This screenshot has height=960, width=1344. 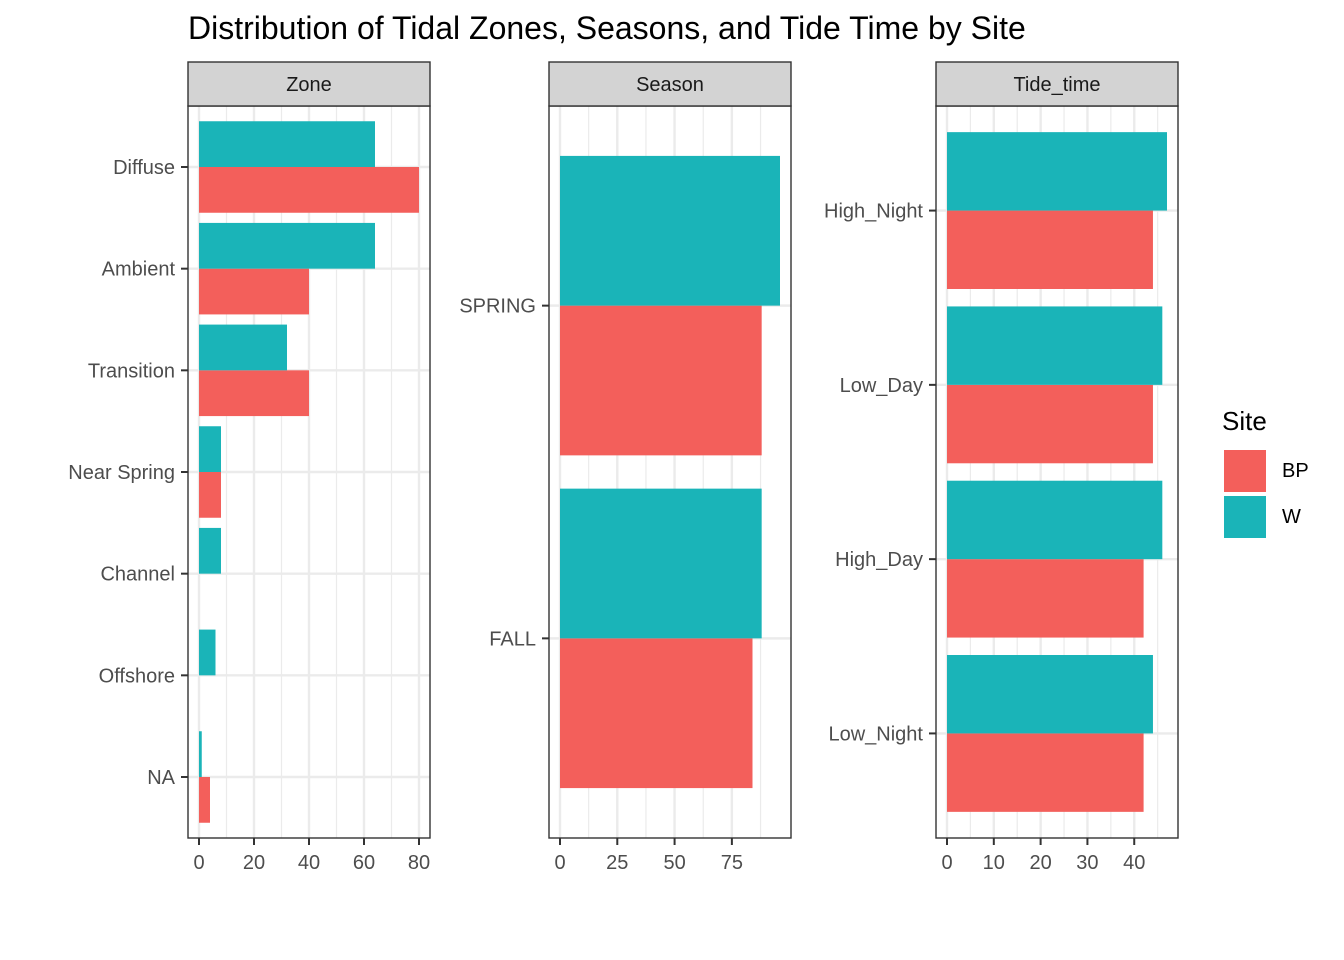 I want to click on x-tick-label: 50, so click(x=674, y=863).